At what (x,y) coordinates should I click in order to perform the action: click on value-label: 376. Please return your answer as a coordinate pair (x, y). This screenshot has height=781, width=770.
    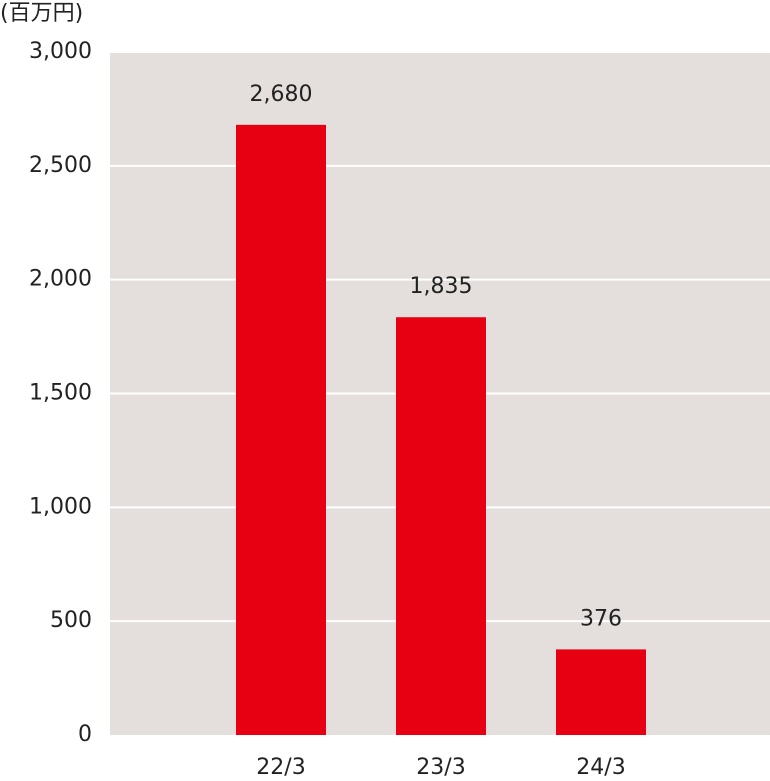
    Looking at the image, I should click on (601, 618).